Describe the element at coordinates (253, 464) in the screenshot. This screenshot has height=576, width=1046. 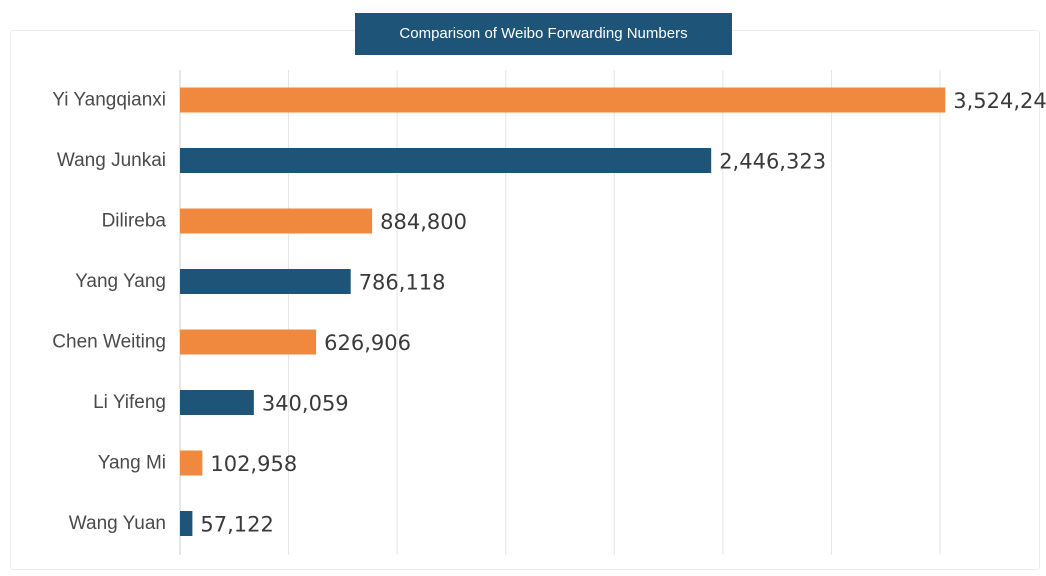
I see `data-label: 102,958` at that location.